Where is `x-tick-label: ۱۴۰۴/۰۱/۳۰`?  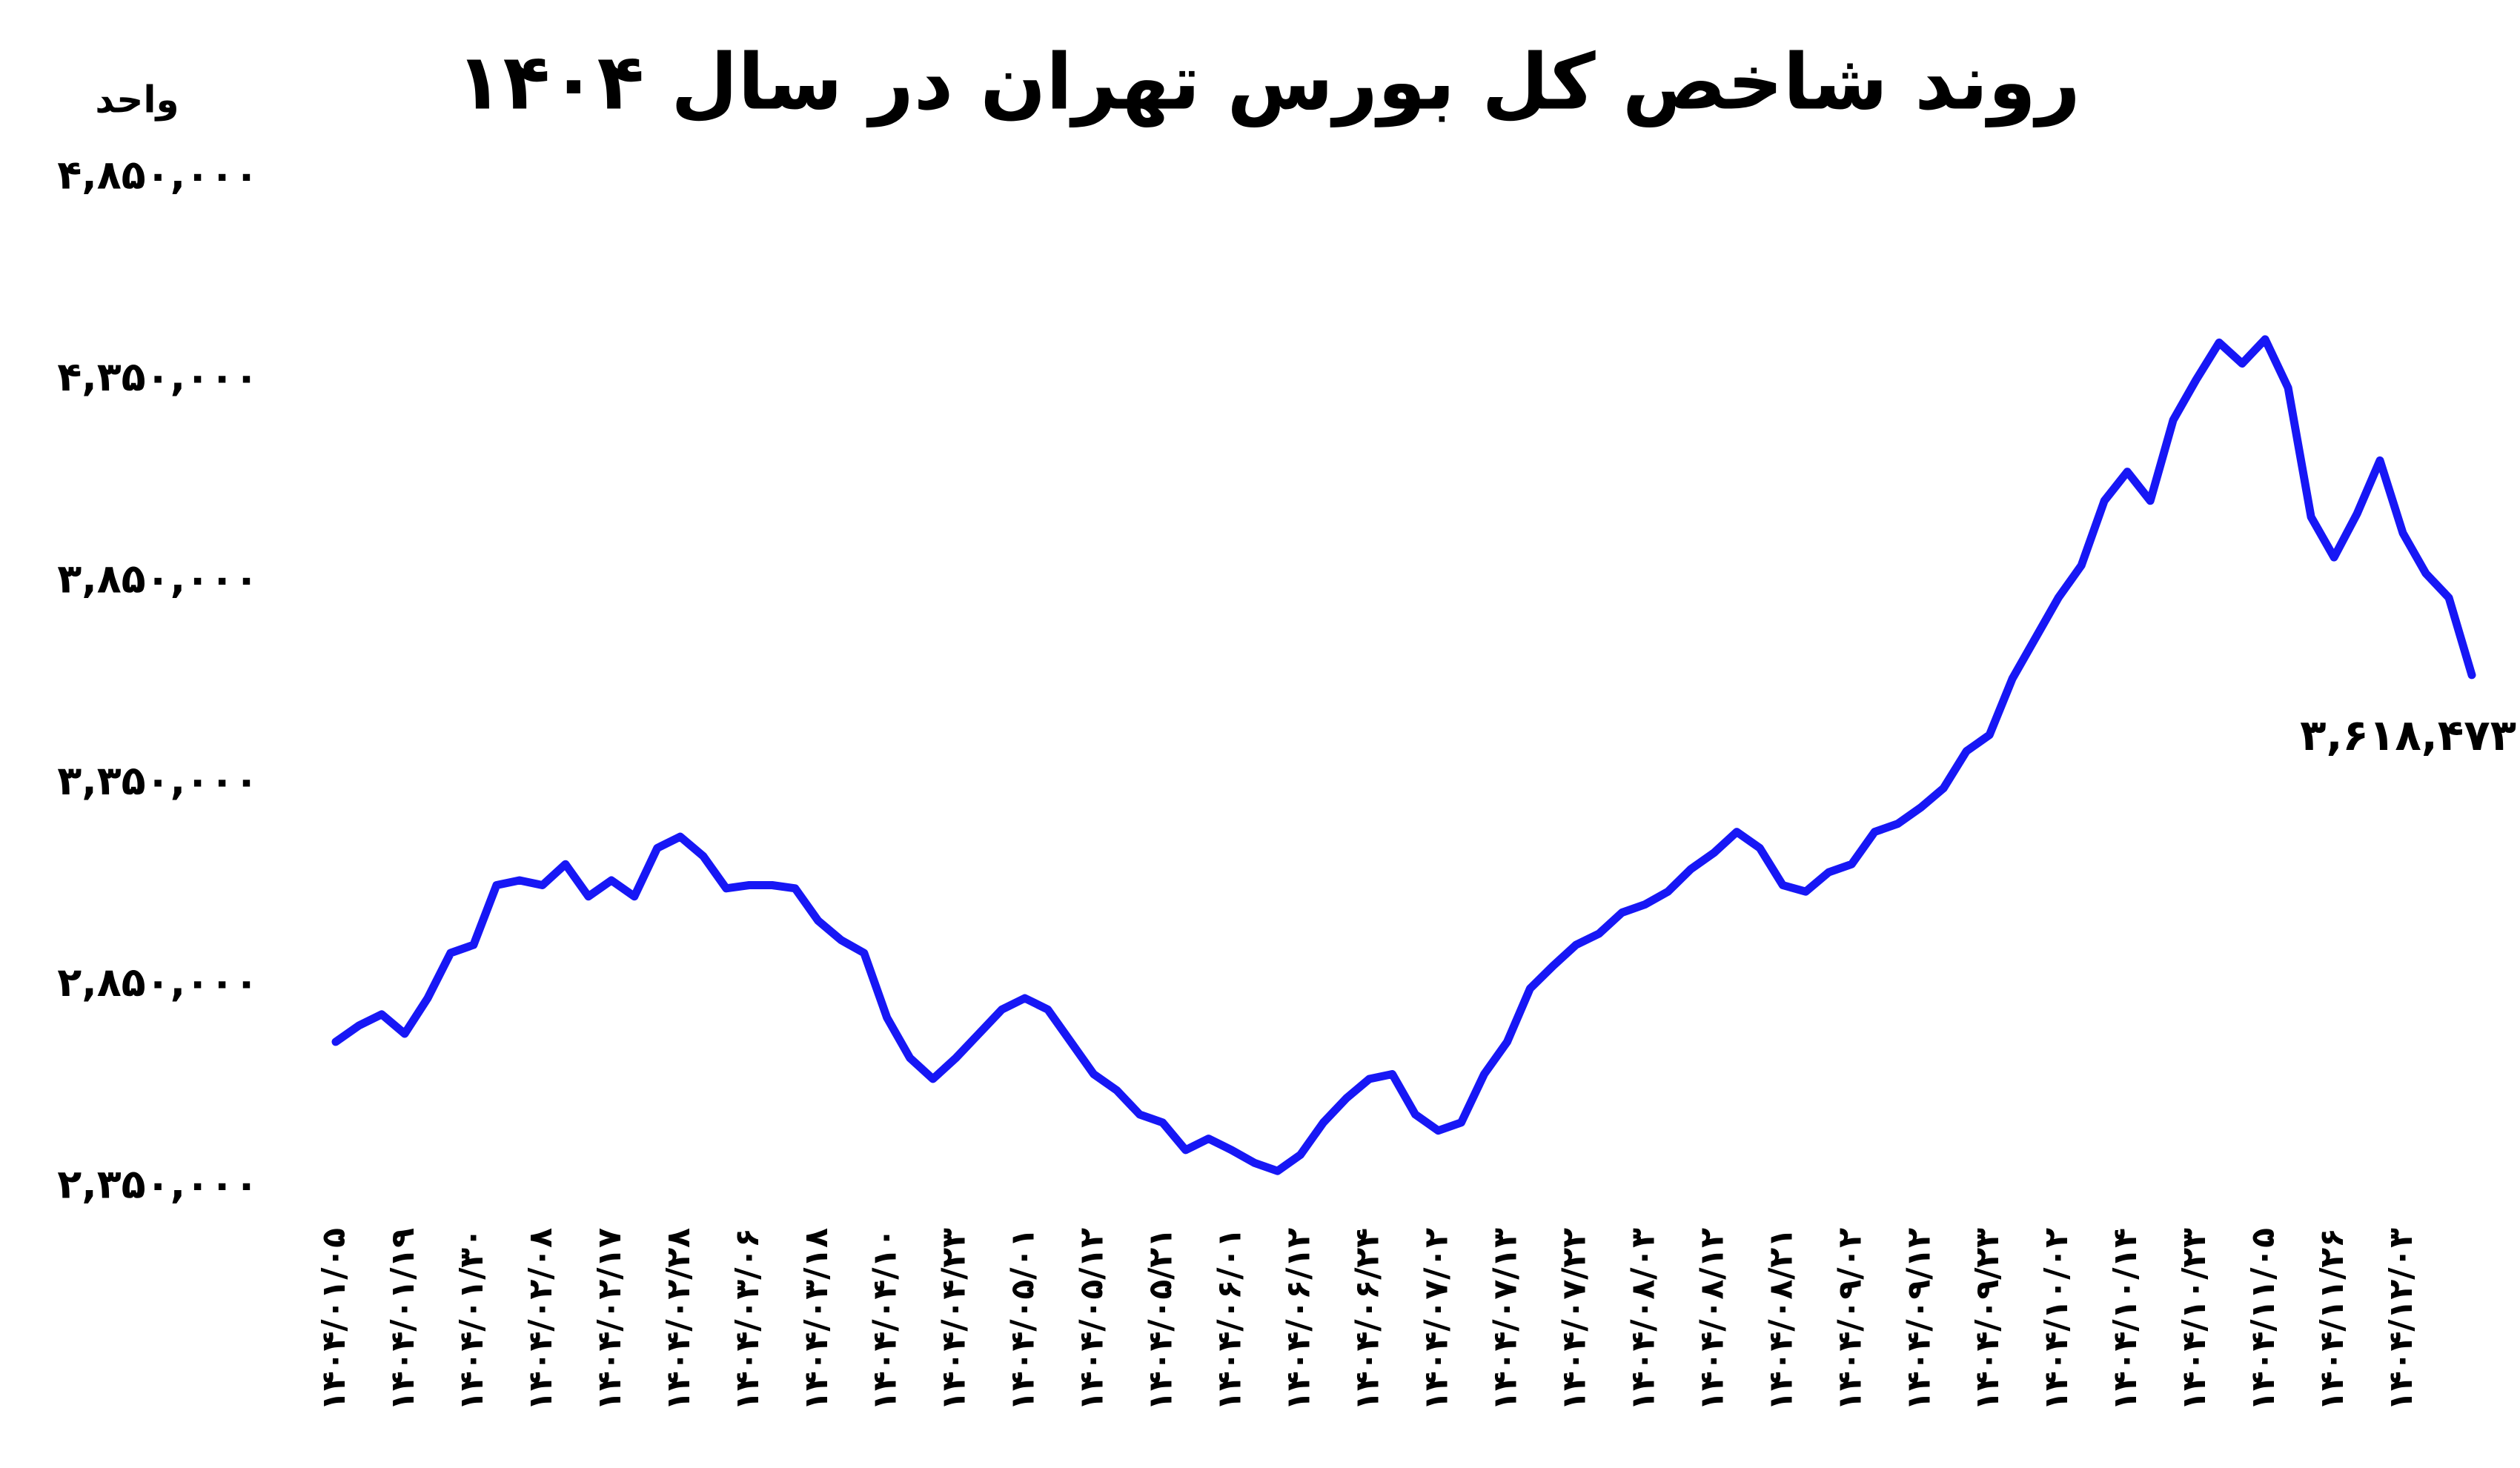 x-tick-label: ۱۴۰۴/۰۱/۳۰ is located at coordinates (472, 1319).